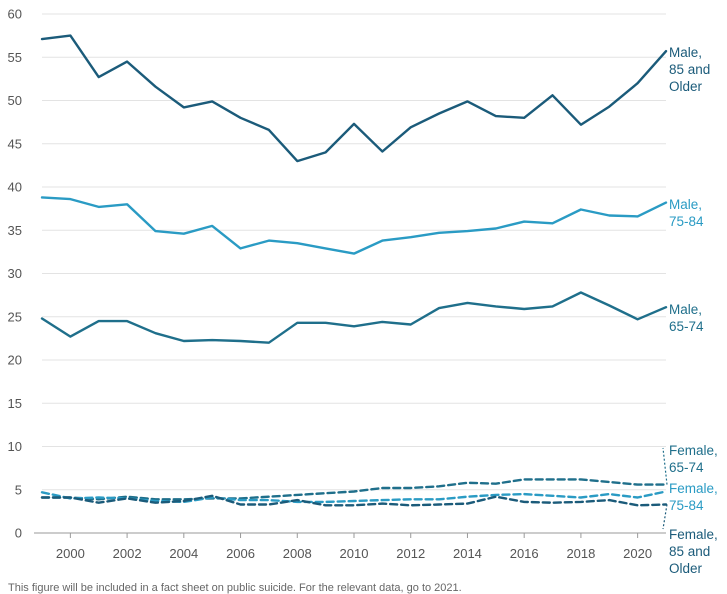 The image size is (727, 594). I want to click on series-label-5: Female, 75-84, so click(693, 497).